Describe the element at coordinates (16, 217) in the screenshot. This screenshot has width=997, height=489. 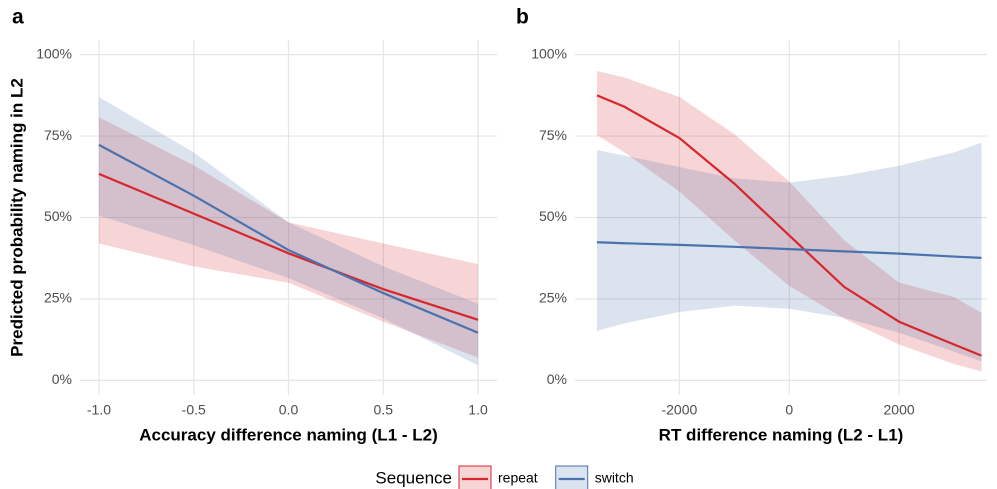
I see `y-axis-title: Predicted probability naming in L2` at that location.